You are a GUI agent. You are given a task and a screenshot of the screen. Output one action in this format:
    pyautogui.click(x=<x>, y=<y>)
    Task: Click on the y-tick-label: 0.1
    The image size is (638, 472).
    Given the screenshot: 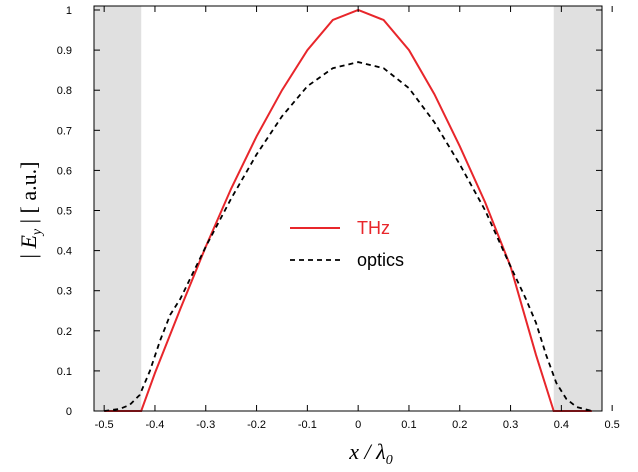 What is the action you would take?
    pyautogui.click(x=64, y=372)
    